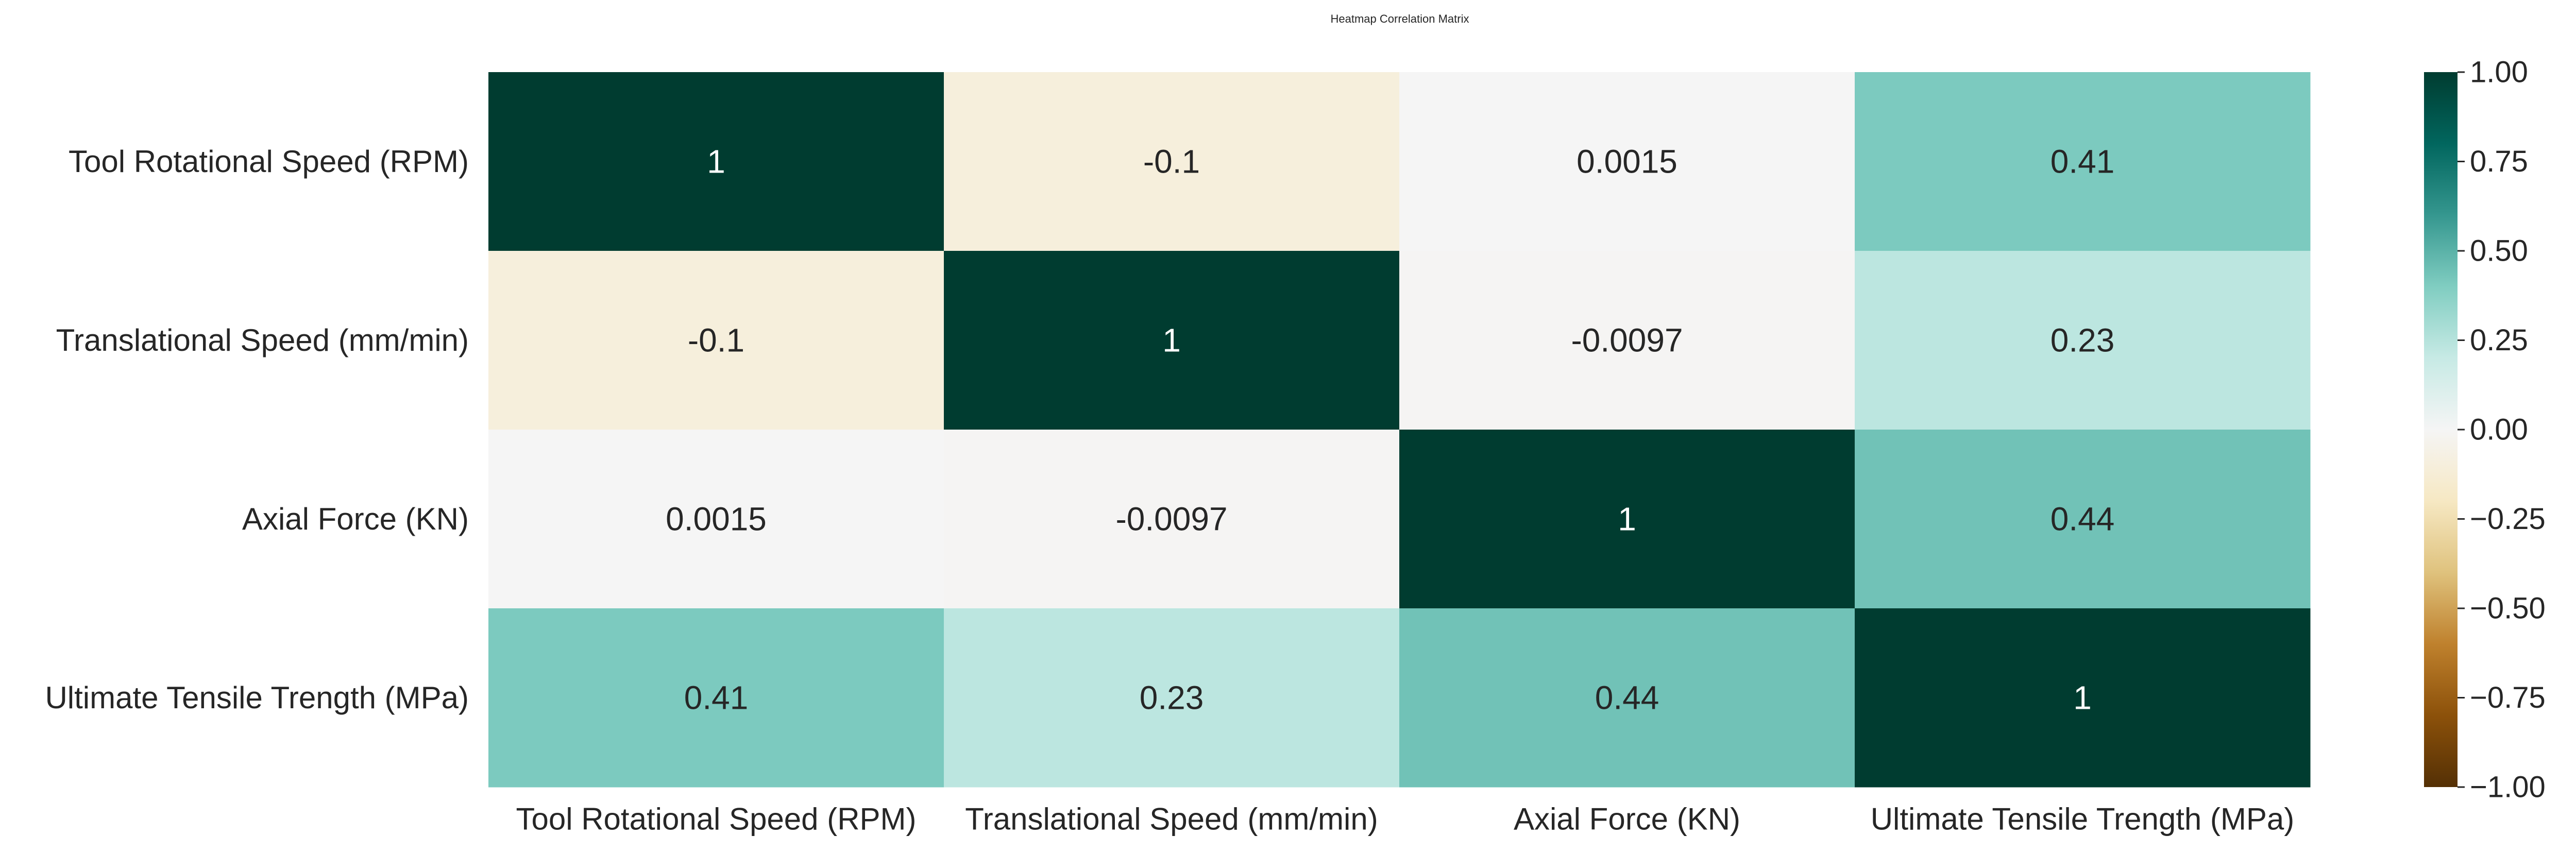  I want to click on y-tick-label: Translational Speed (mm/min), so click(262, 340).